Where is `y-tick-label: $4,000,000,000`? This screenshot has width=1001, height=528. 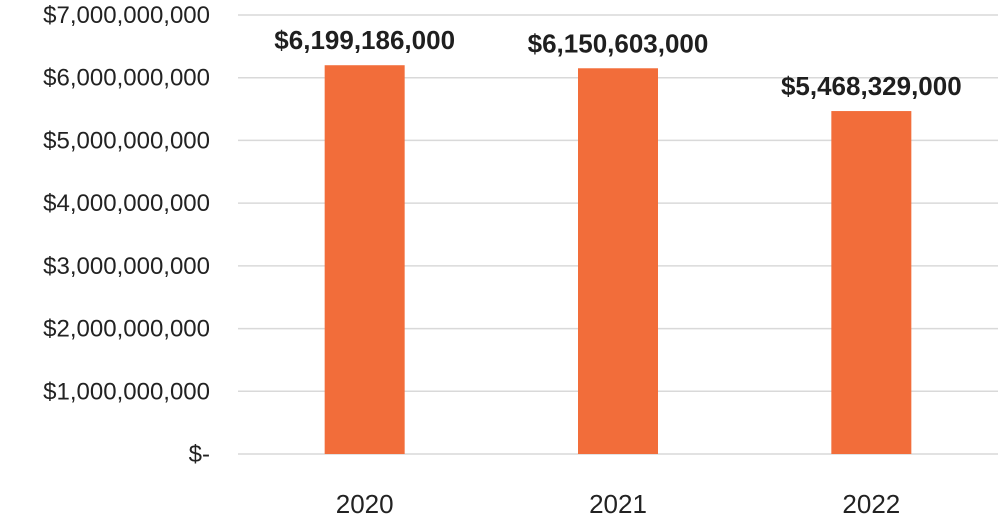
y-tick-label: $4,000,000,000 is located at coordinates (126, 203).